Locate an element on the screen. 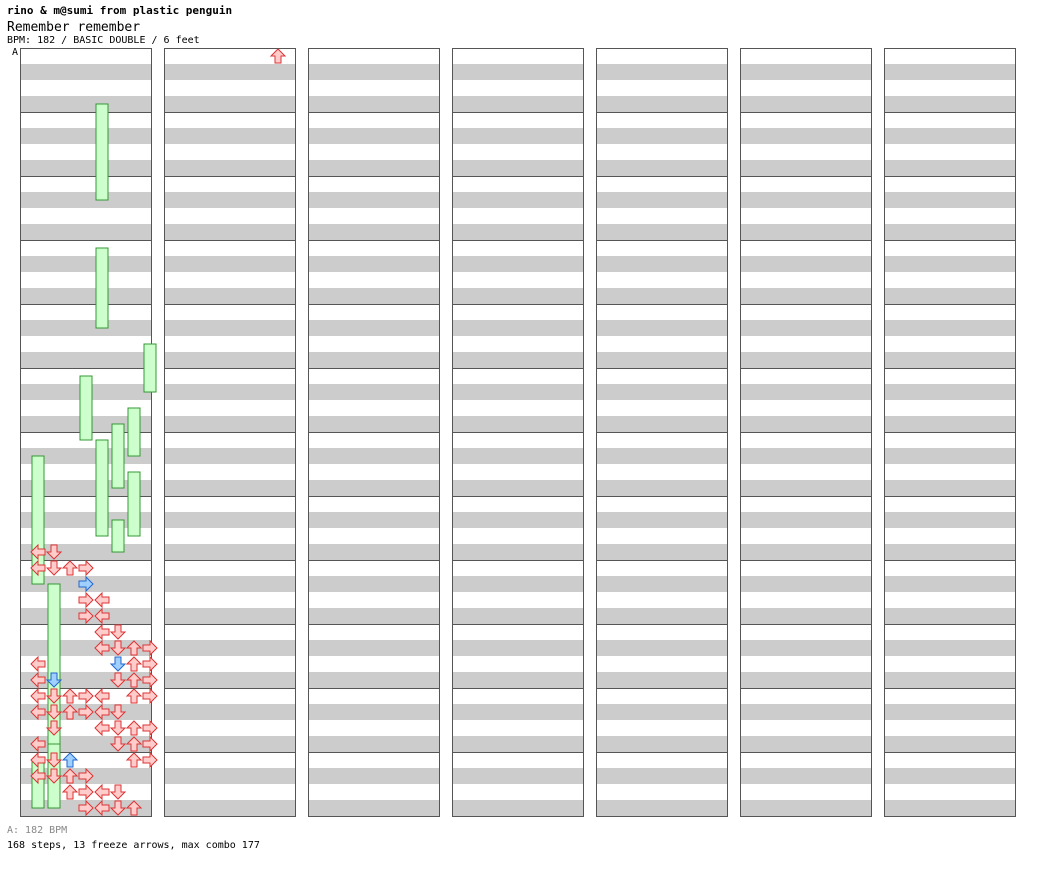  song-title: Remember remember is located at coordinates (74, 27).